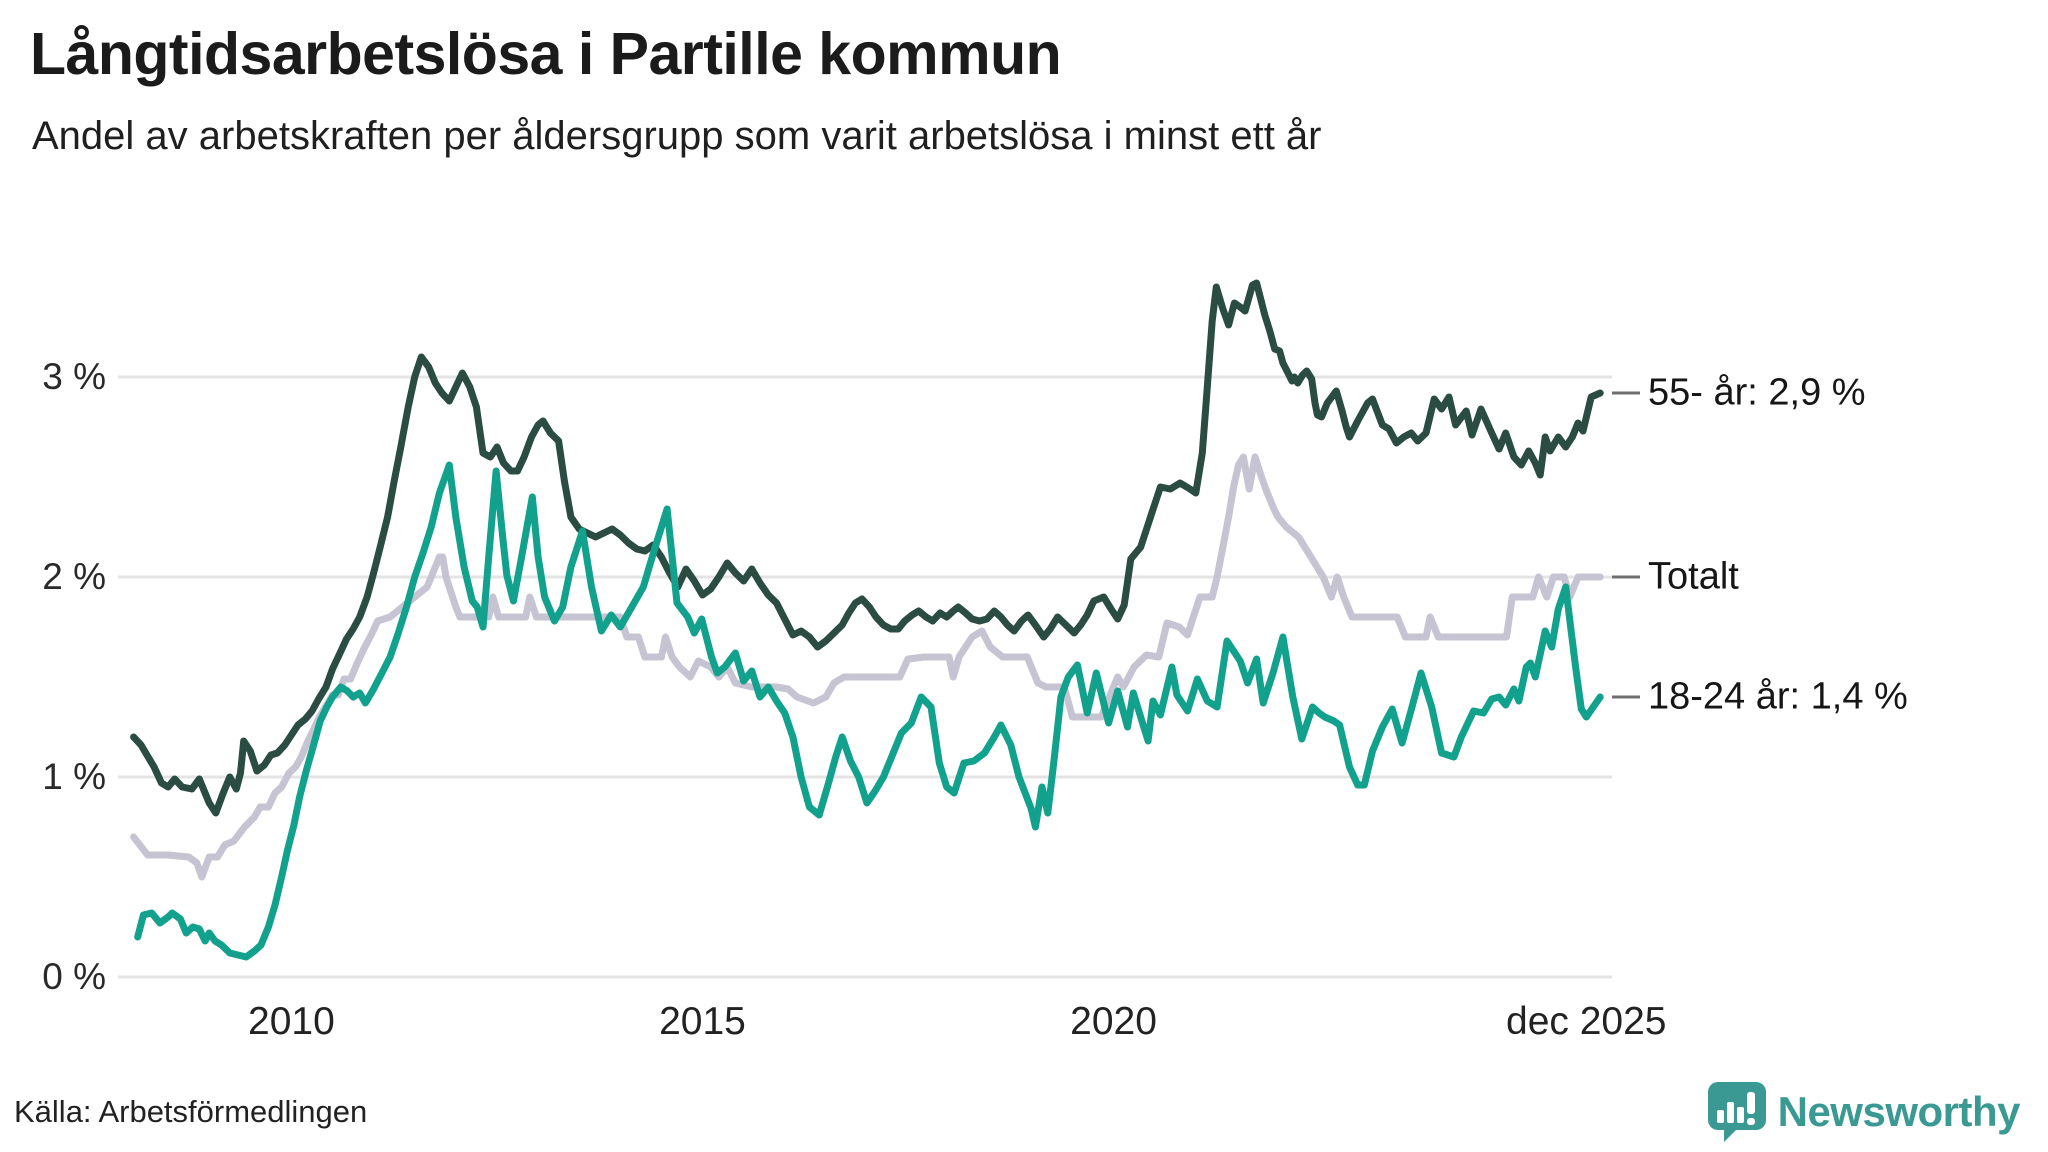 The image size is (2048, 1152). I want to click on series-end-label: Totalt, so click(1693, 576).